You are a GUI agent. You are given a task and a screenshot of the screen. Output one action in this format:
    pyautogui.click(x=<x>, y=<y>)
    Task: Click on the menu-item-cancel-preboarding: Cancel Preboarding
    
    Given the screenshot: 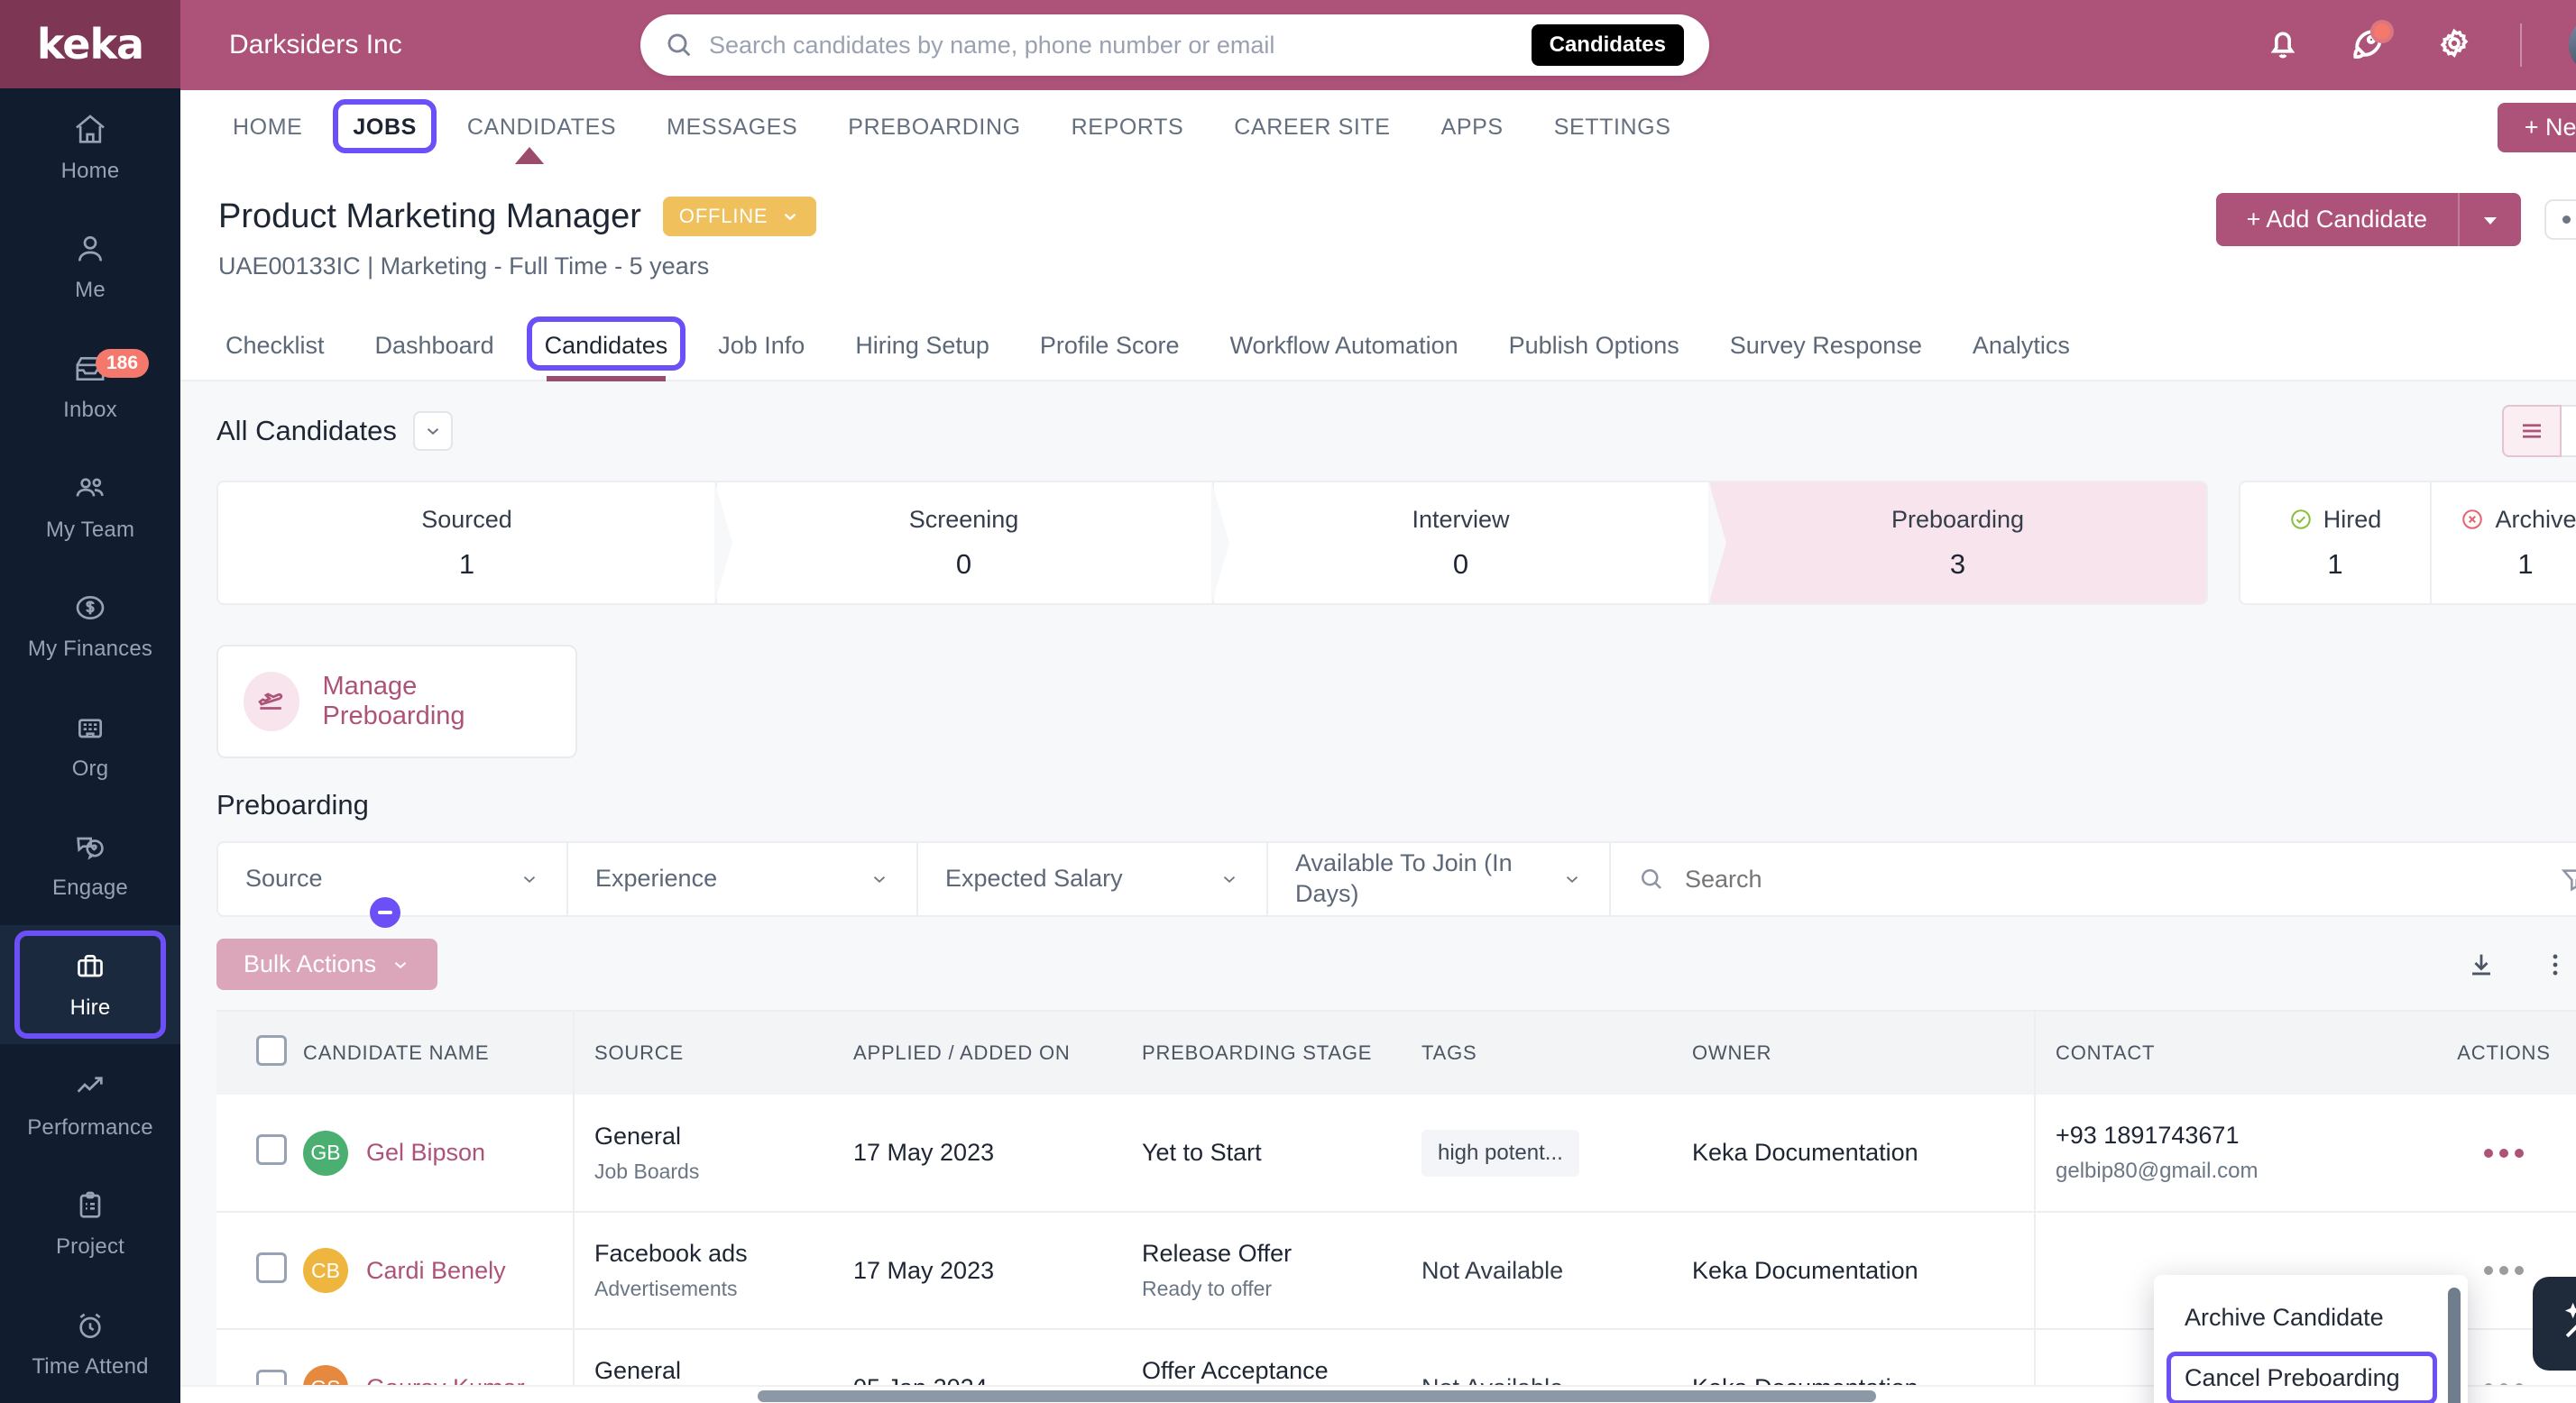 What is the action you would take?
    pyautogui.click(x=2311, y=1375)
    